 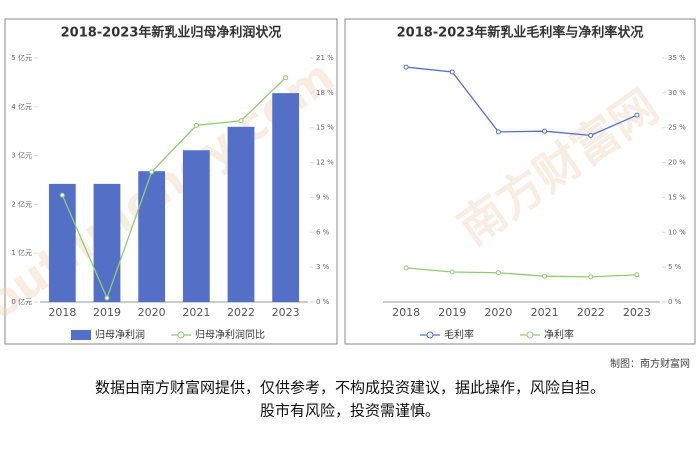 What do you see at coordinates (21, 203) in the screenshot?
I see `y-tick-label: 2 亿元` at bounding box center [21, 203].